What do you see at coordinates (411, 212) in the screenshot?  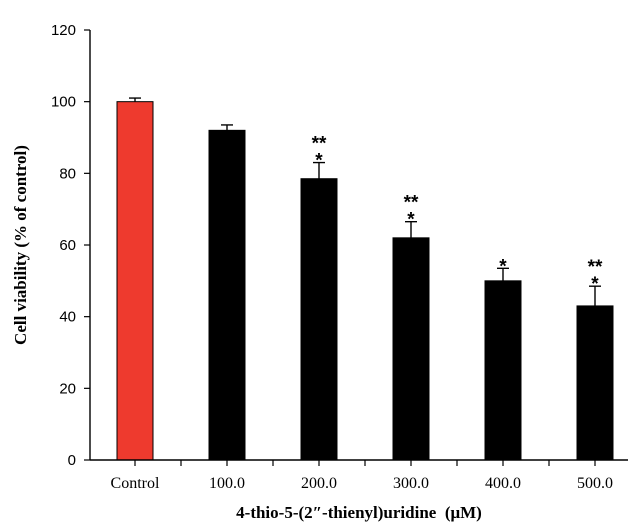 I see `significance-300.0: ** *` at bounding box center [411, 212].